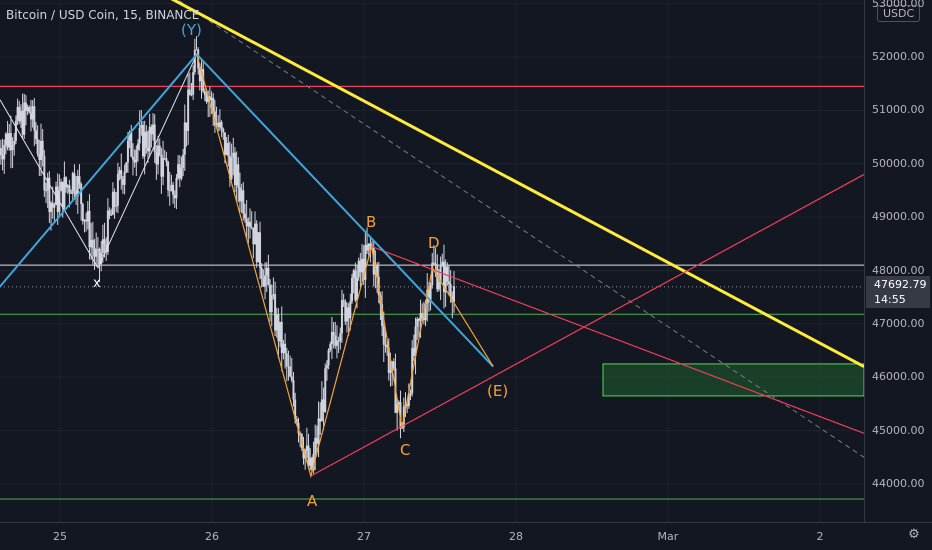  Describe the element at coordinates (212, 536) in the screenshot. I see `time-tick-label: 26` at that location.